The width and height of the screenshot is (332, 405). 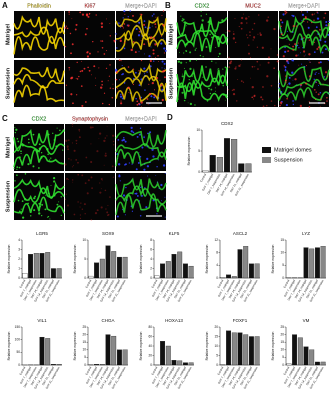 What do you see at coordinates (8, 83) in the screenshot?
I see `row-label: Suspension` at bounding box center [8, 83].